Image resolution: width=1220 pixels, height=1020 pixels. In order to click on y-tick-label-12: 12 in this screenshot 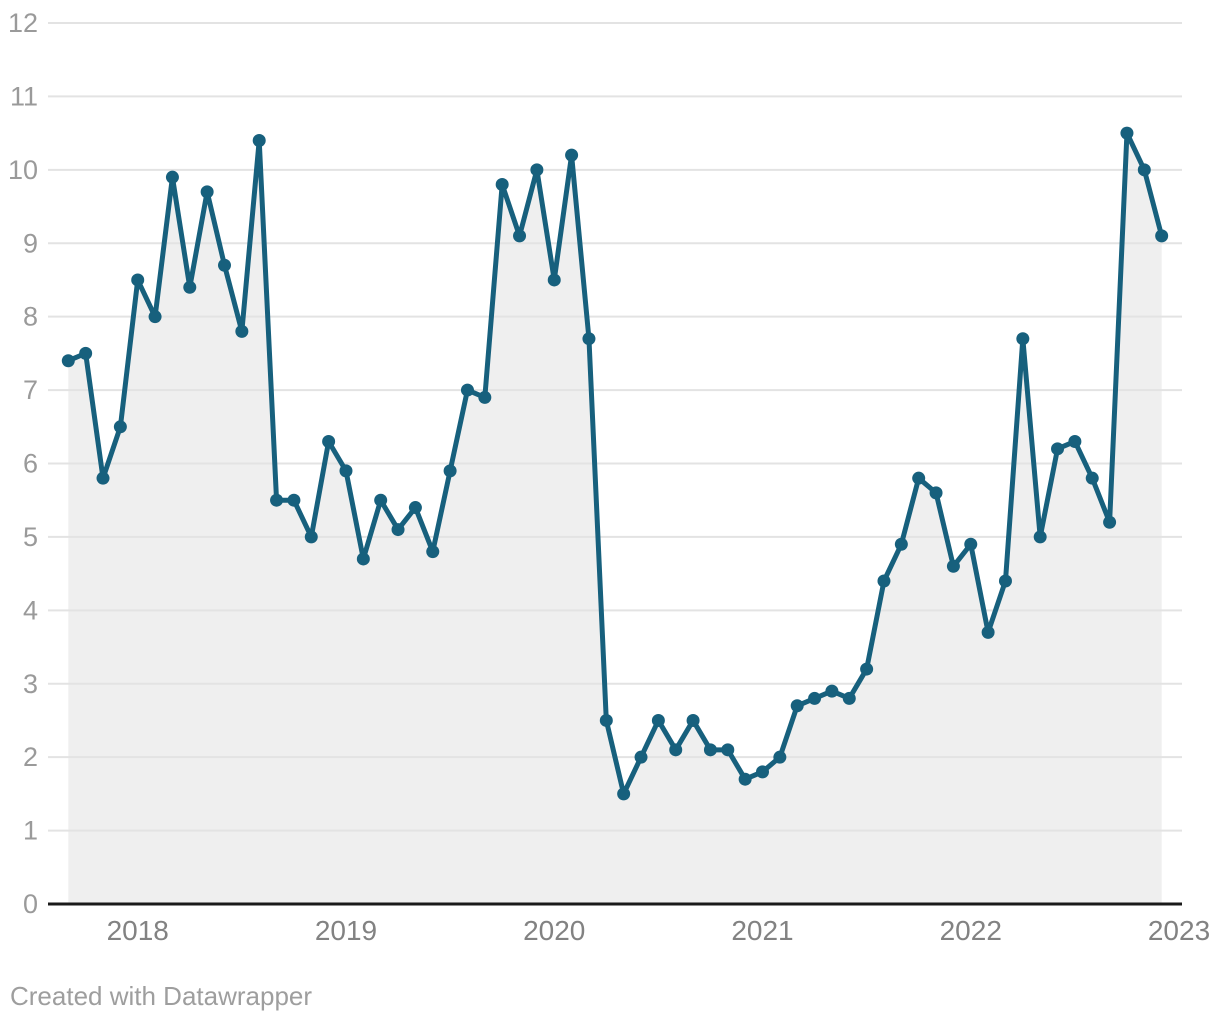, I will do `click(23, 23)`.